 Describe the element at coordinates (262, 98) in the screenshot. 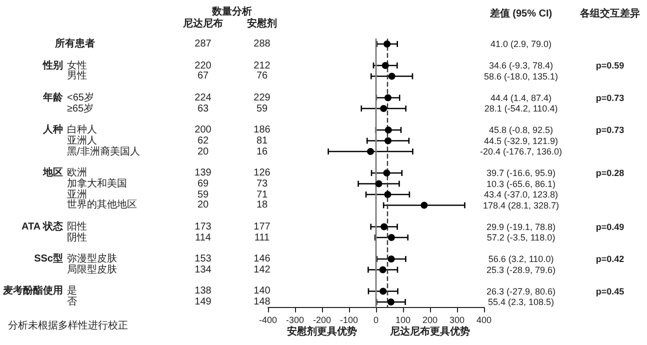

I see `data-label: 229` at that location.